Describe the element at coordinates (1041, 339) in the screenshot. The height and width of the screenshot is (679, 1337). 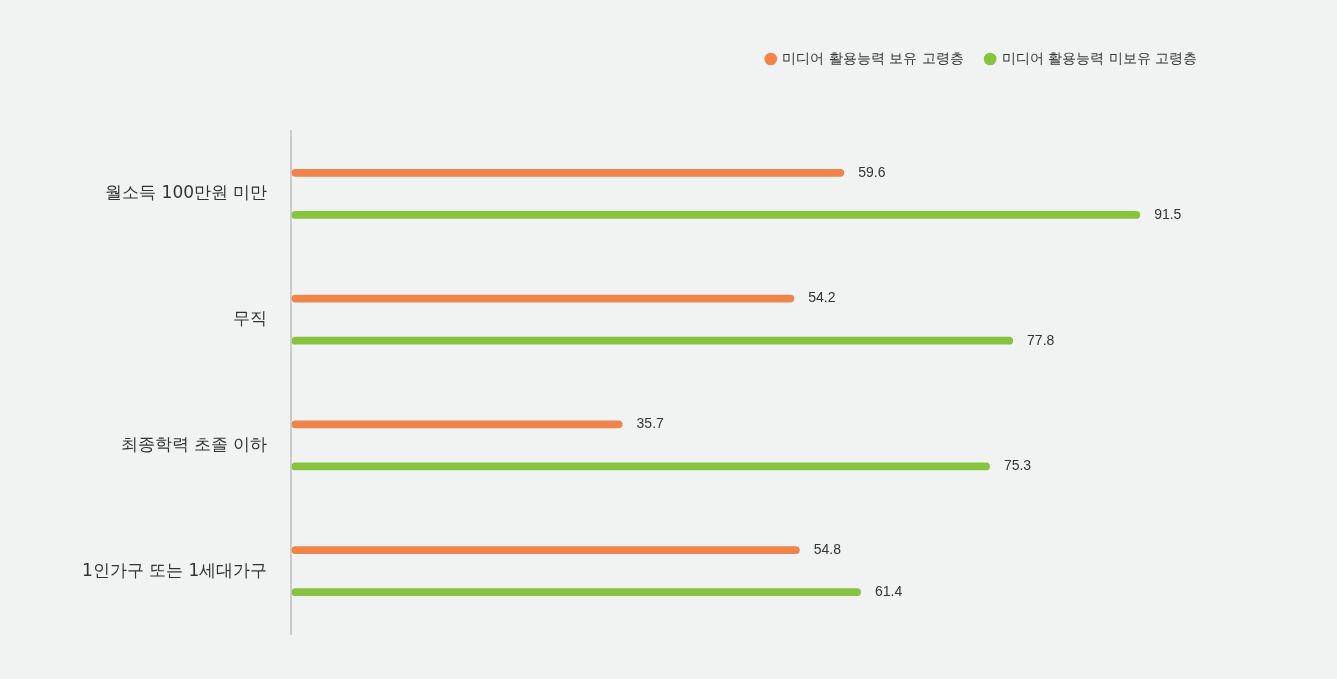
I see `data-label: 77.8` at that location.